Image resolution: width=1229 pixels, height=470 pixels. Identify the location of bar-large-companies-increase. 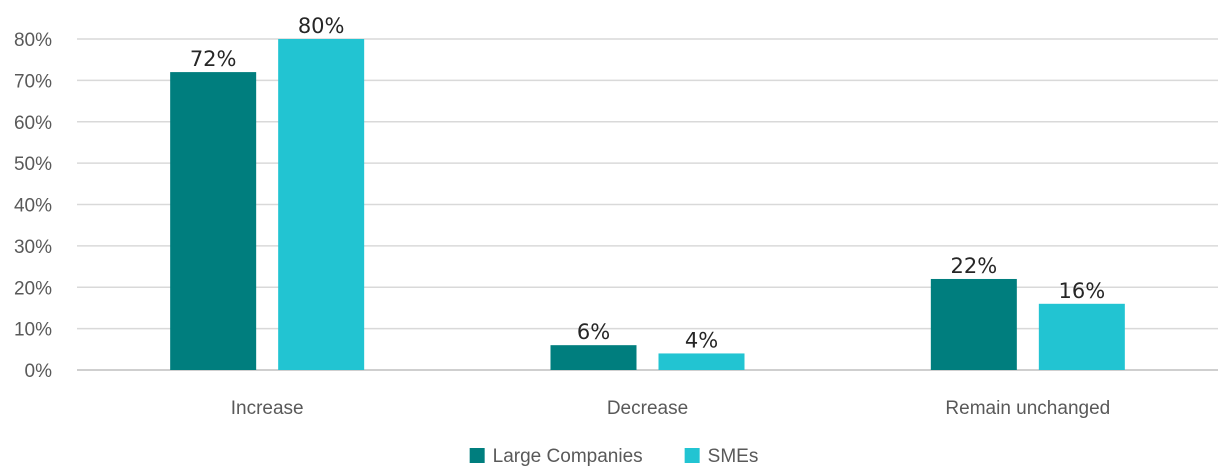
(213, 221).